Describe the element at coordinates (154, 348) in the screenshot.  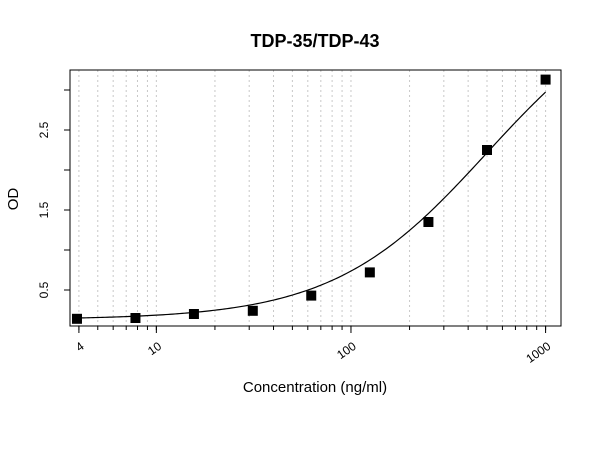
I see `x-tick-label: 10` at that location.